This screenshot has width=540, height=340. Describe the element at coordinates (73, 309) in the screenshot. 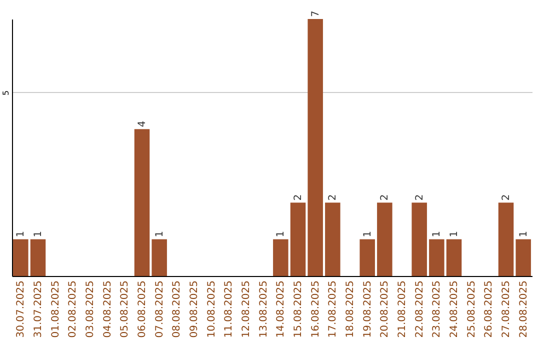

I see `x-tick-label: 02.08.2025` at that location.